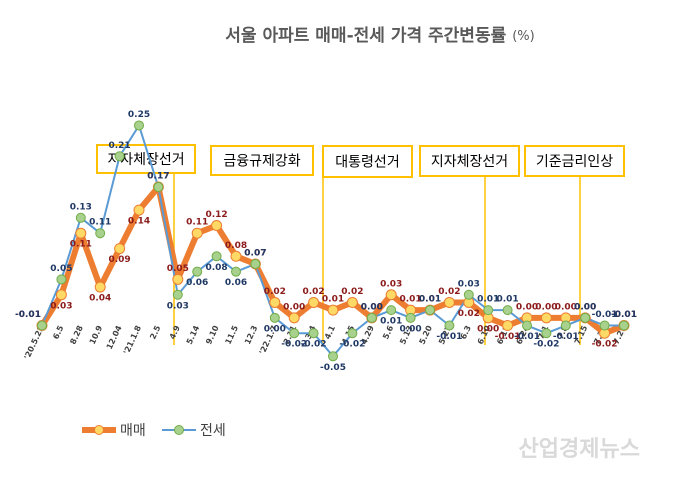 The height and width of the screenshot is (502, 680). What do you see at coordinates (216, 215) in the screenshot?
I see `value-label: 0.12` at bounding box center [216, 215].